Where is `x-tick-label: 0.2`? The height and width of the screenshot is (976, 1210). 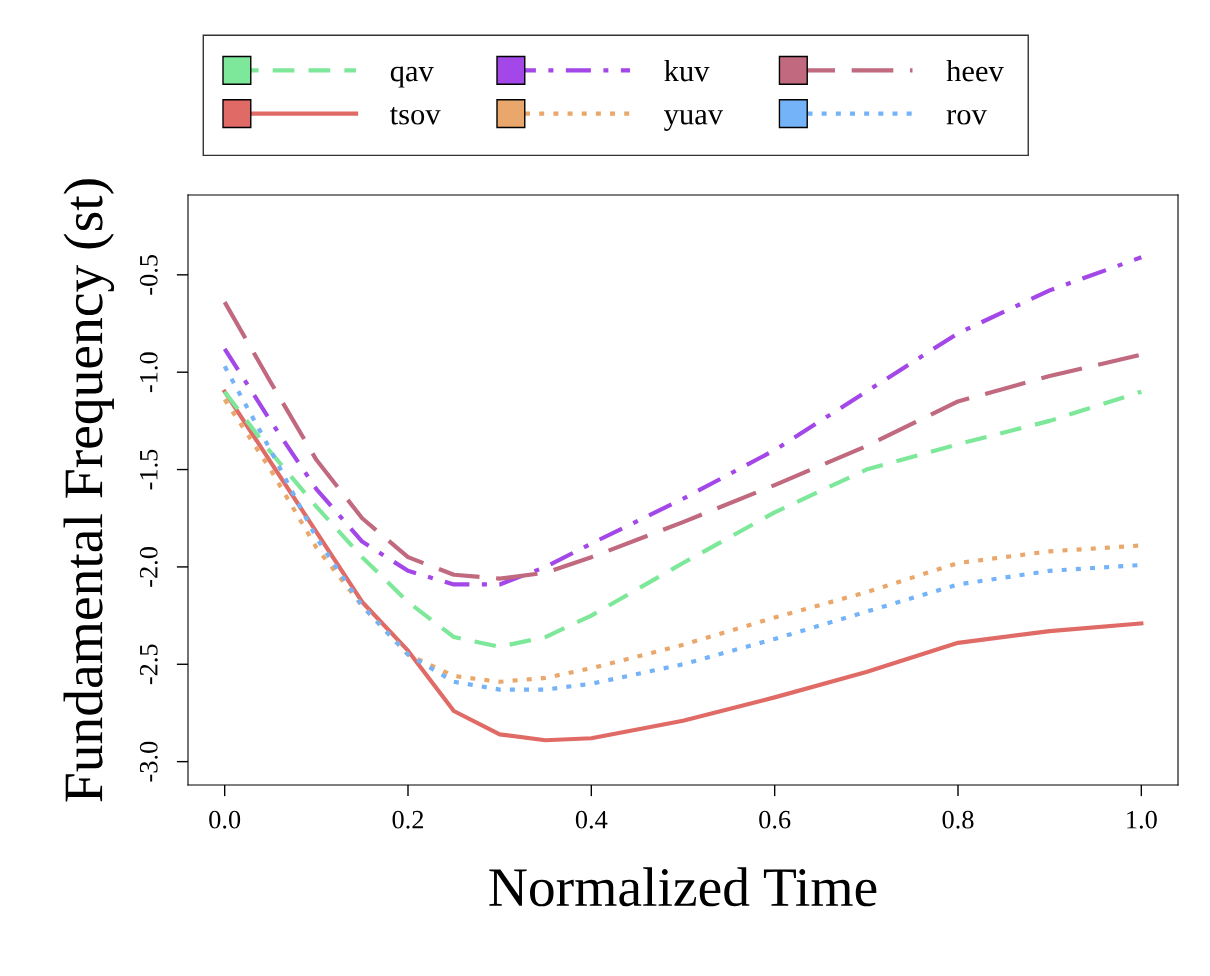
x-tick-label: 0.2 is located at coordinates (408, 819).